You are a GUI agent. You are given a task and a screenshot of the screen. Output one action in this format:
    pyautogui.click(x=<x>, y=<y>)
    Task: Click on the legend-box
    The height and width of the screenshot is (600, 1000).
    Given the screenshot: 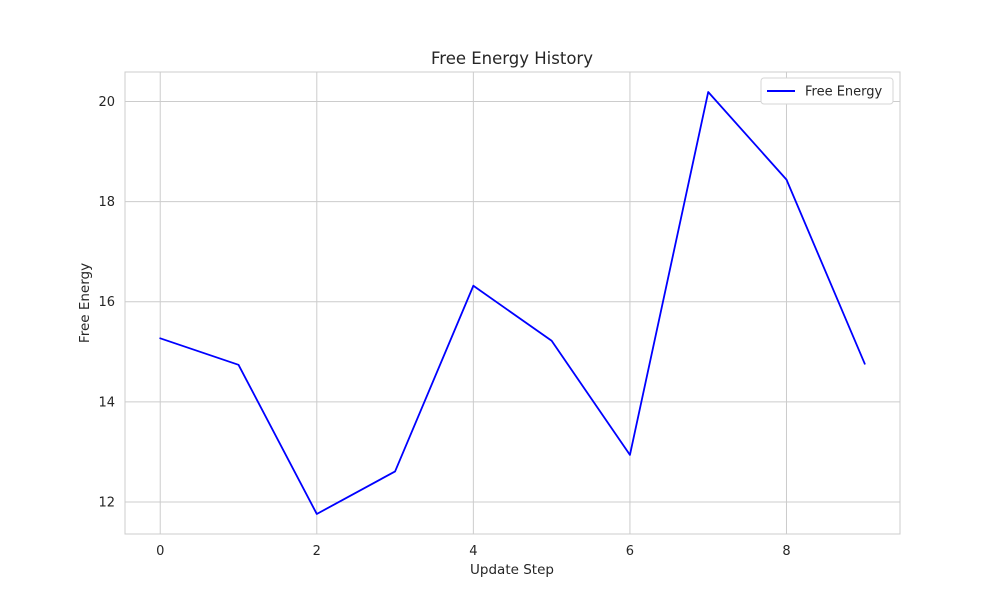 What is the action you would take?
    pyautogui.click(x=827, y=91)
    